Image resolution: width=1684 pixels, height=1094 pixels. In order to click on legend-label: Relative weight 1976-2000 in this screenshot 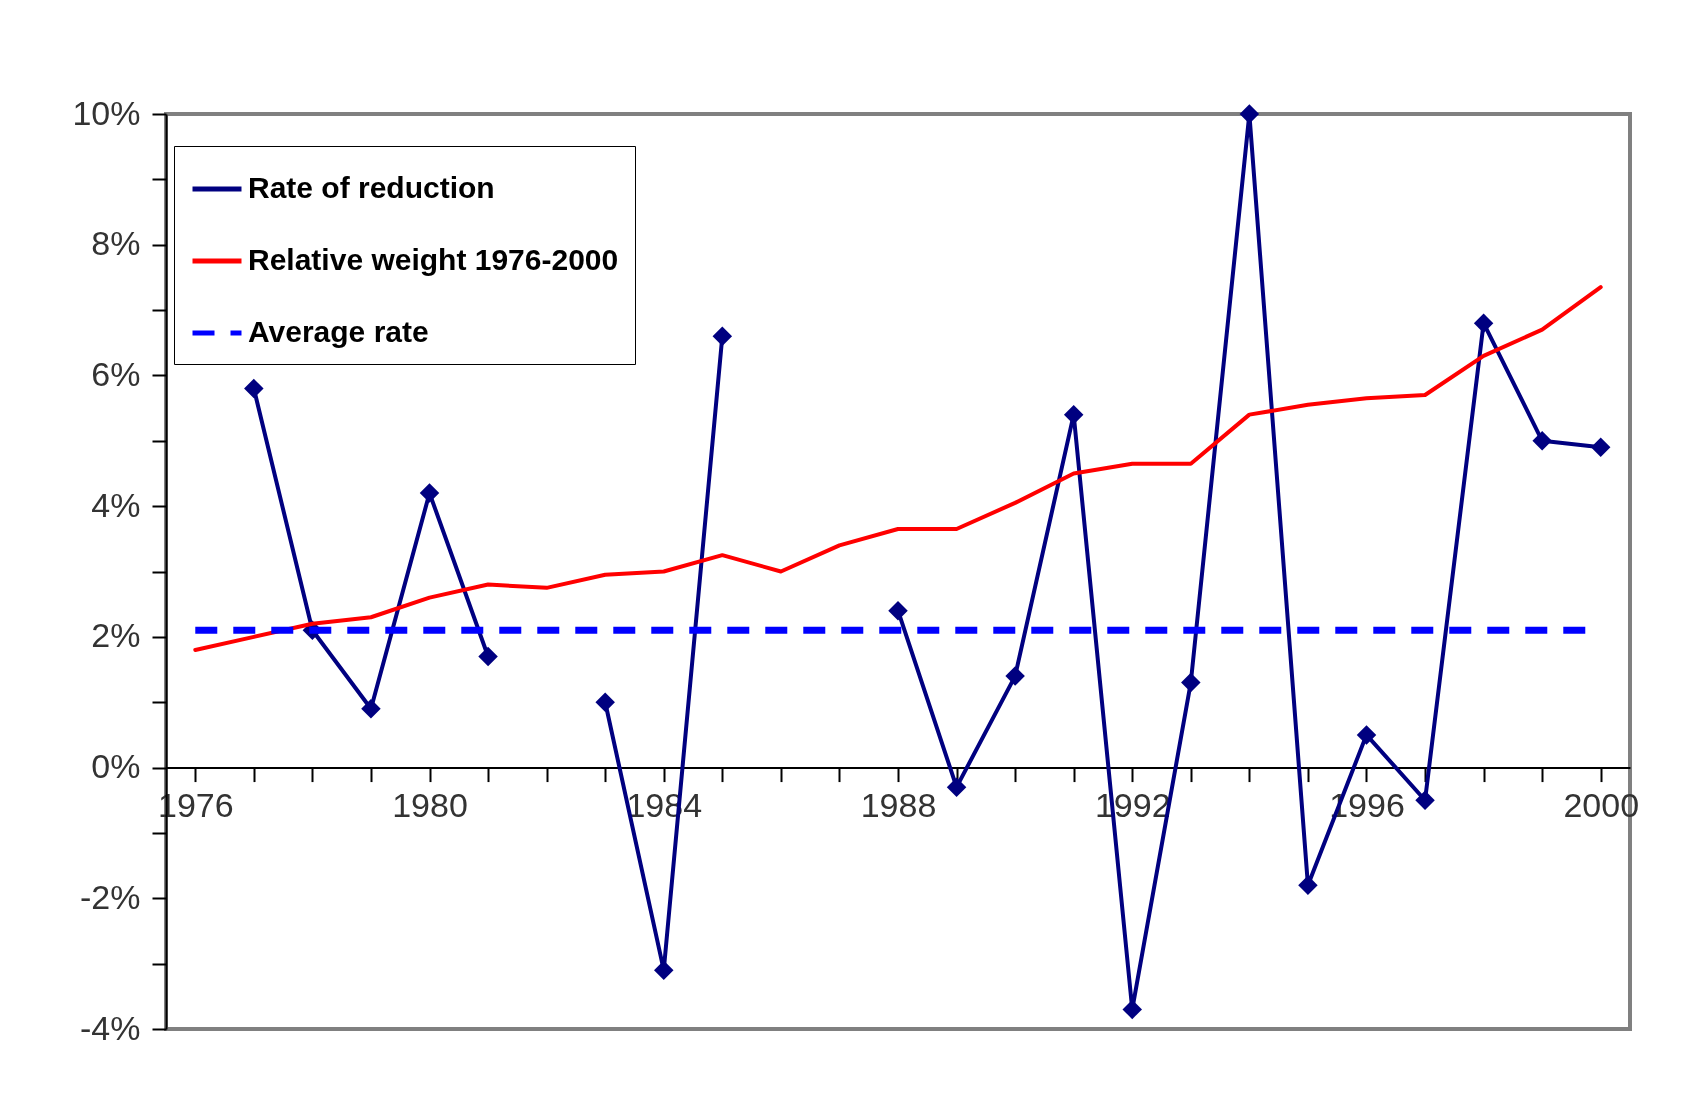, I will do `click(433, 259)`.